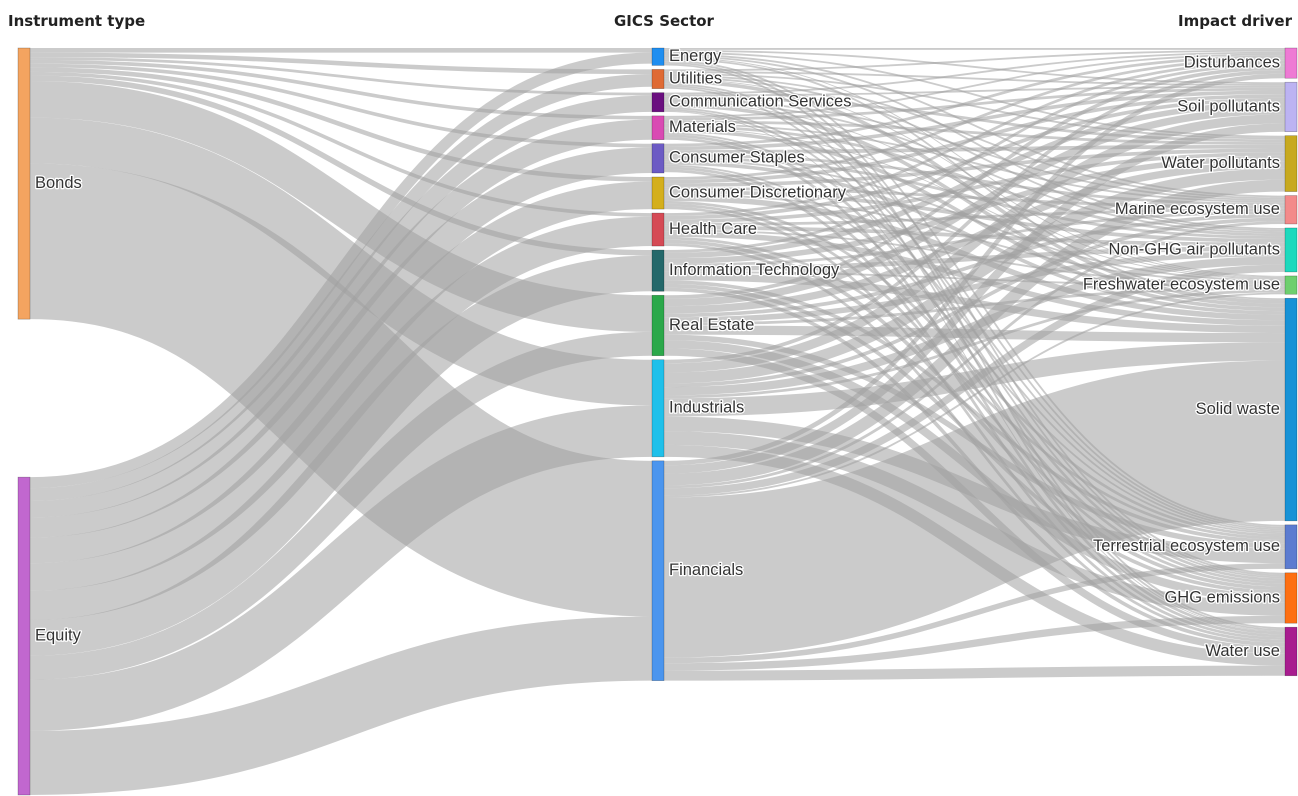 The height and width of the screenshot is (796, 1298). What do you see at coordinates (341, 63) in the screenshot?
I see `link-bonds-to-utilities` at bounding box center [341, 63].